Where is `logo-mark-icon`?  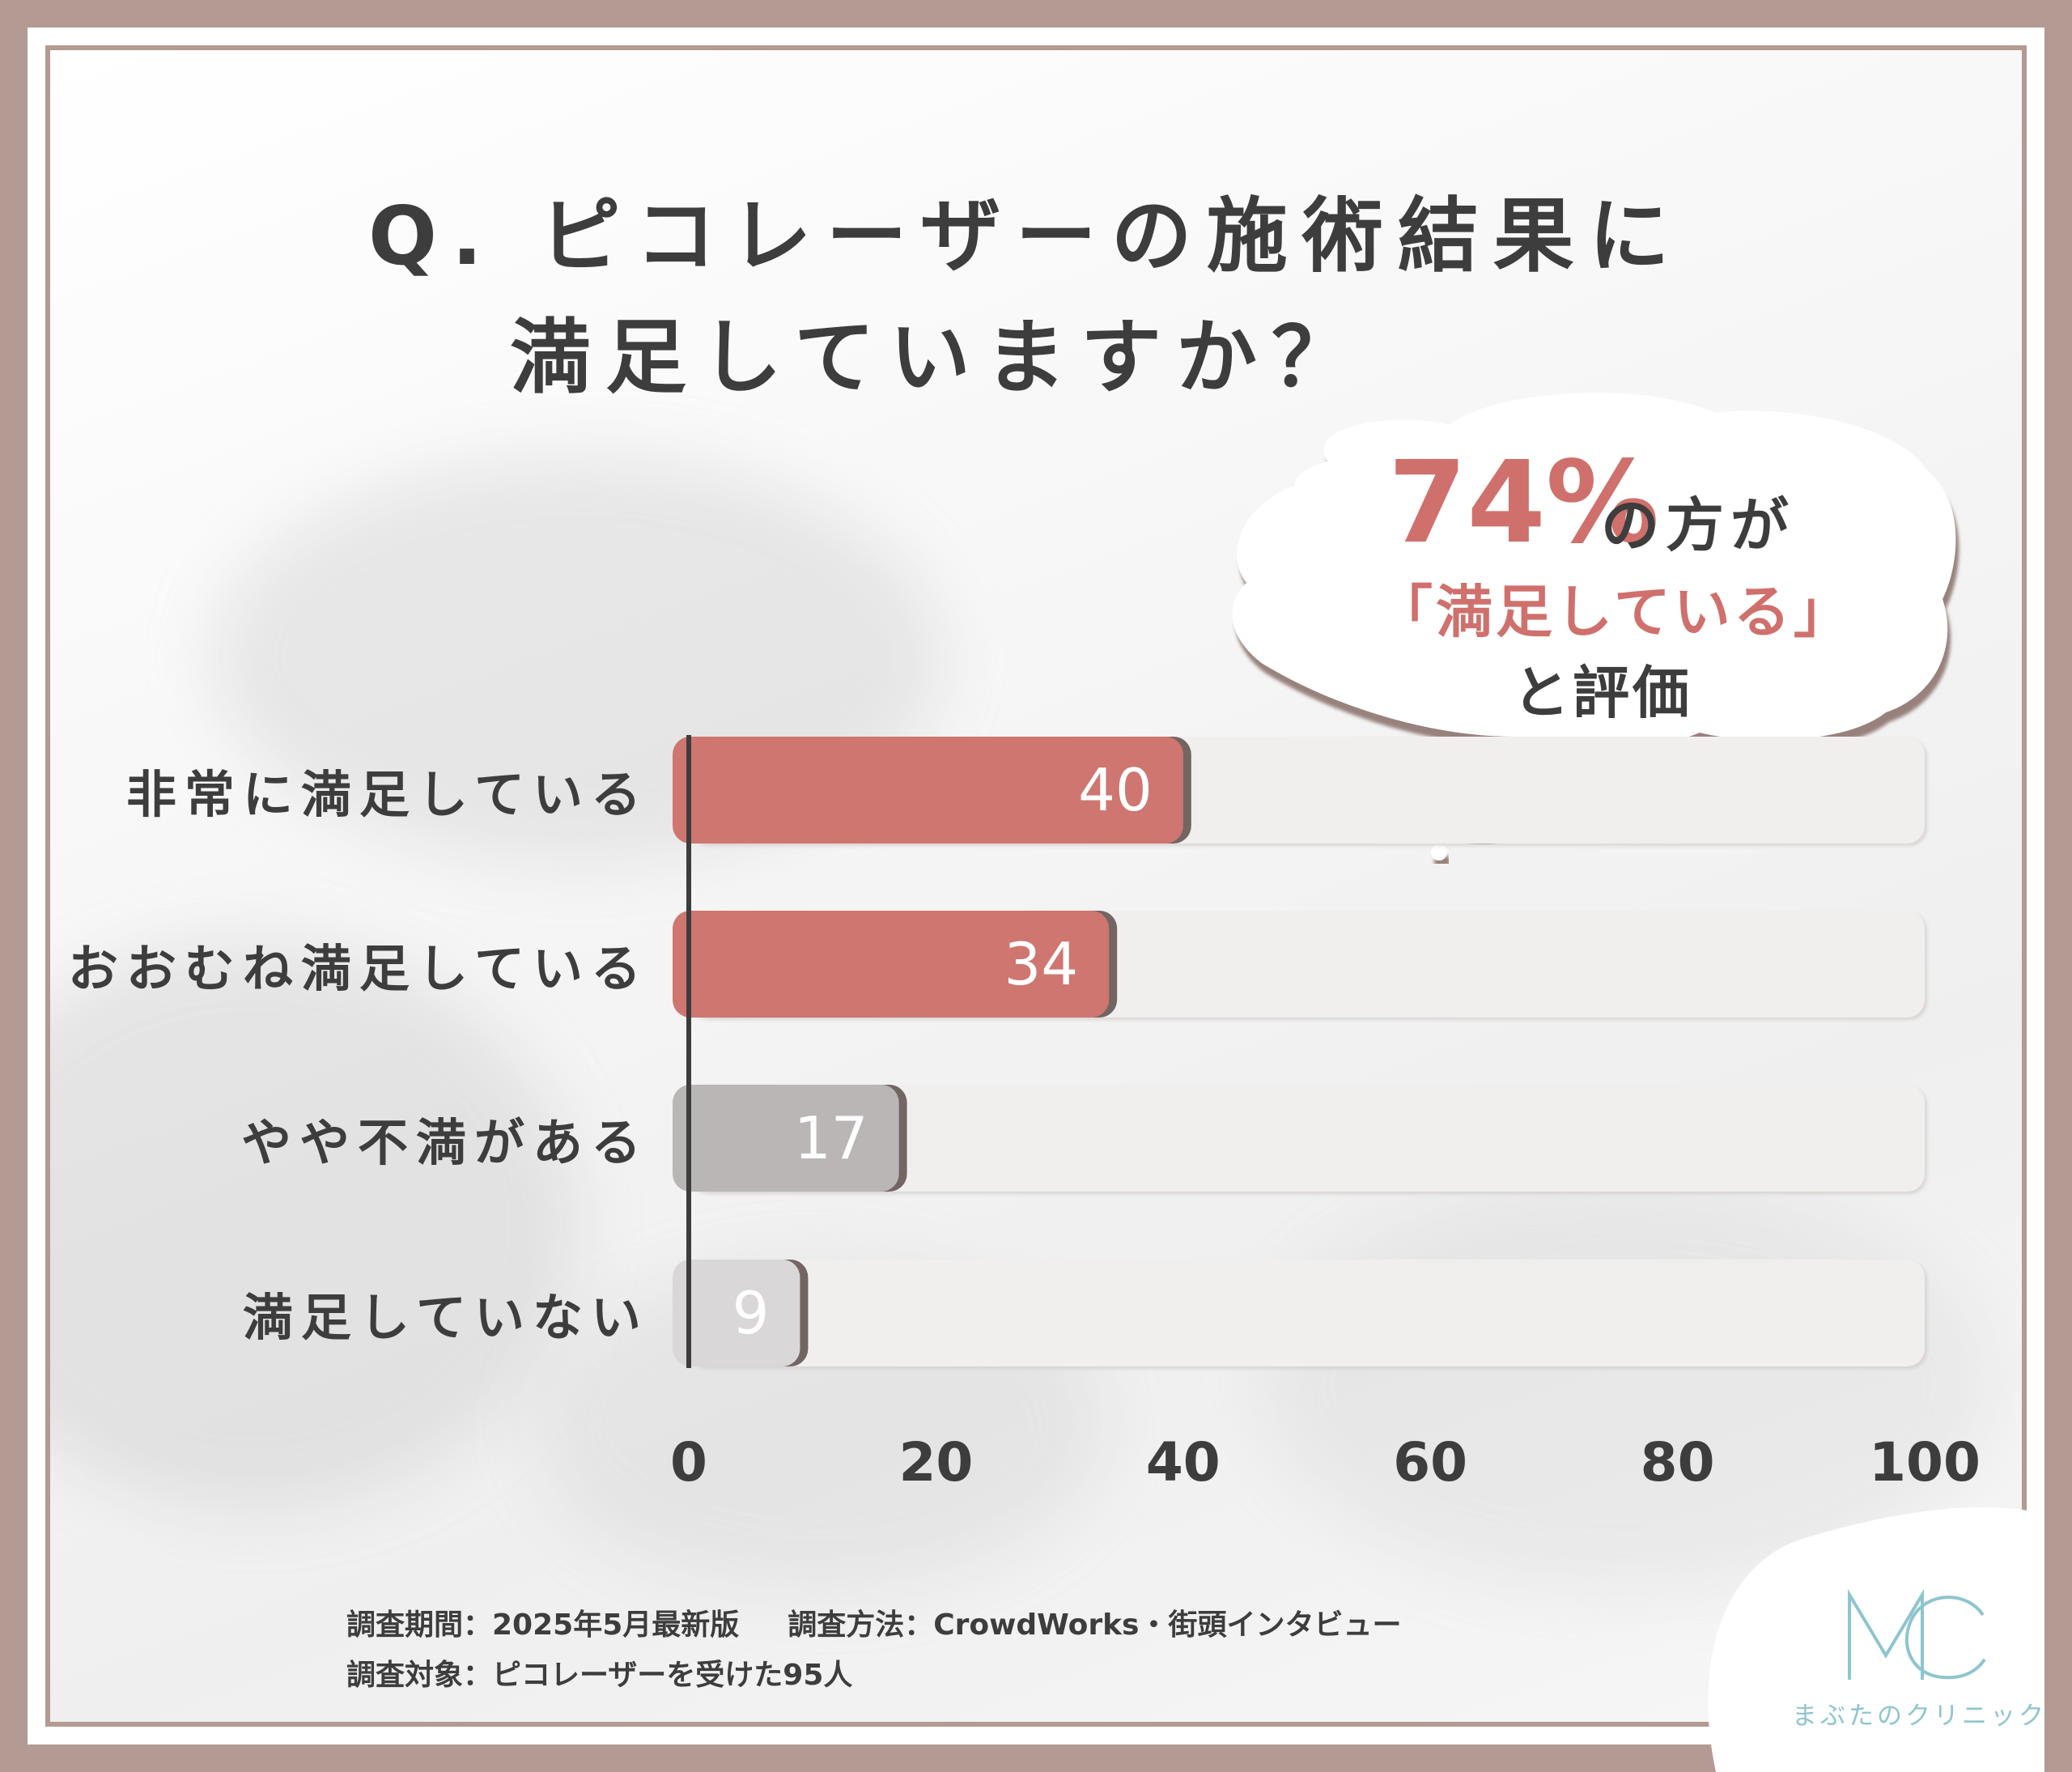 logo-mark-icon is located at coordinates (1917, 1634).